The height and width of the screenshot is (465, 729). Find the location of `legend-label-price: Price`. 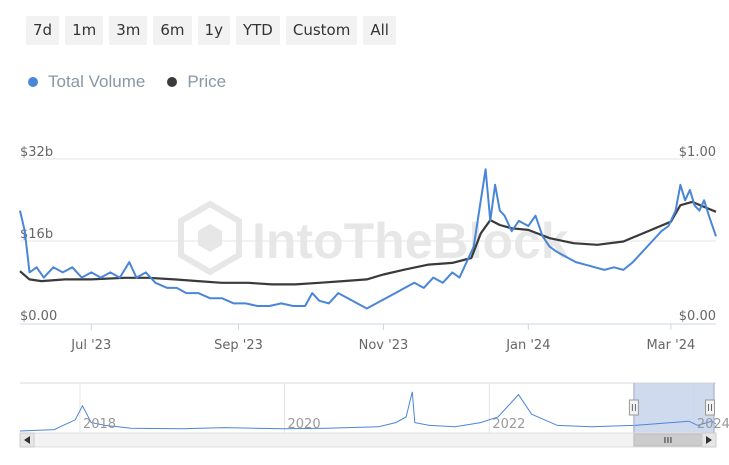

legend-label-price: Price is located at coordinates (207, 81).